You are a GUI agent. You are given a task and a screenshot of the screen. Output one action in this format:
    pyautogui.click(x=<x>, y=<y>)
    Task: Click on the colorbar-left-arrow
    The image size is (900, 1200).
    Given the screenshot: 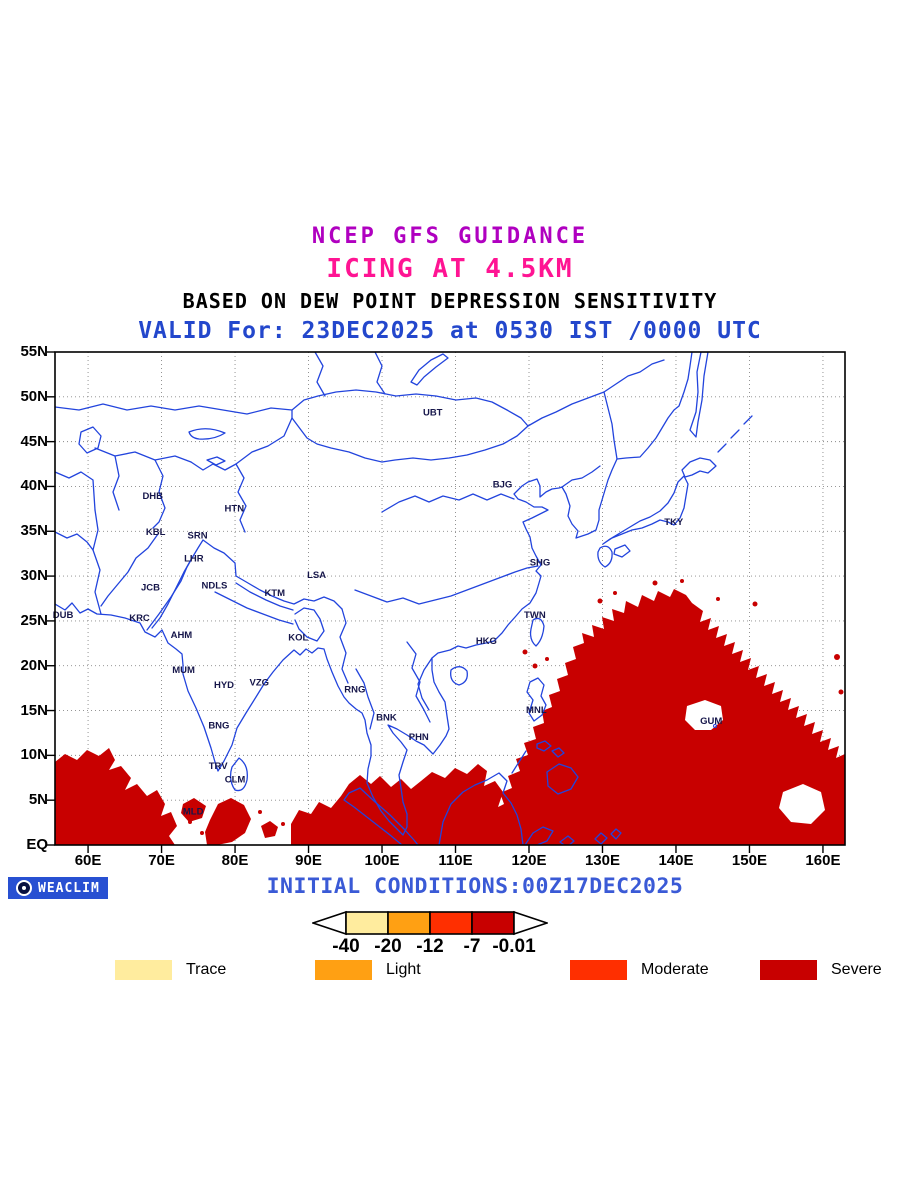 What is the action you would take?
    pyautogui.click(x=329, y=923)
    